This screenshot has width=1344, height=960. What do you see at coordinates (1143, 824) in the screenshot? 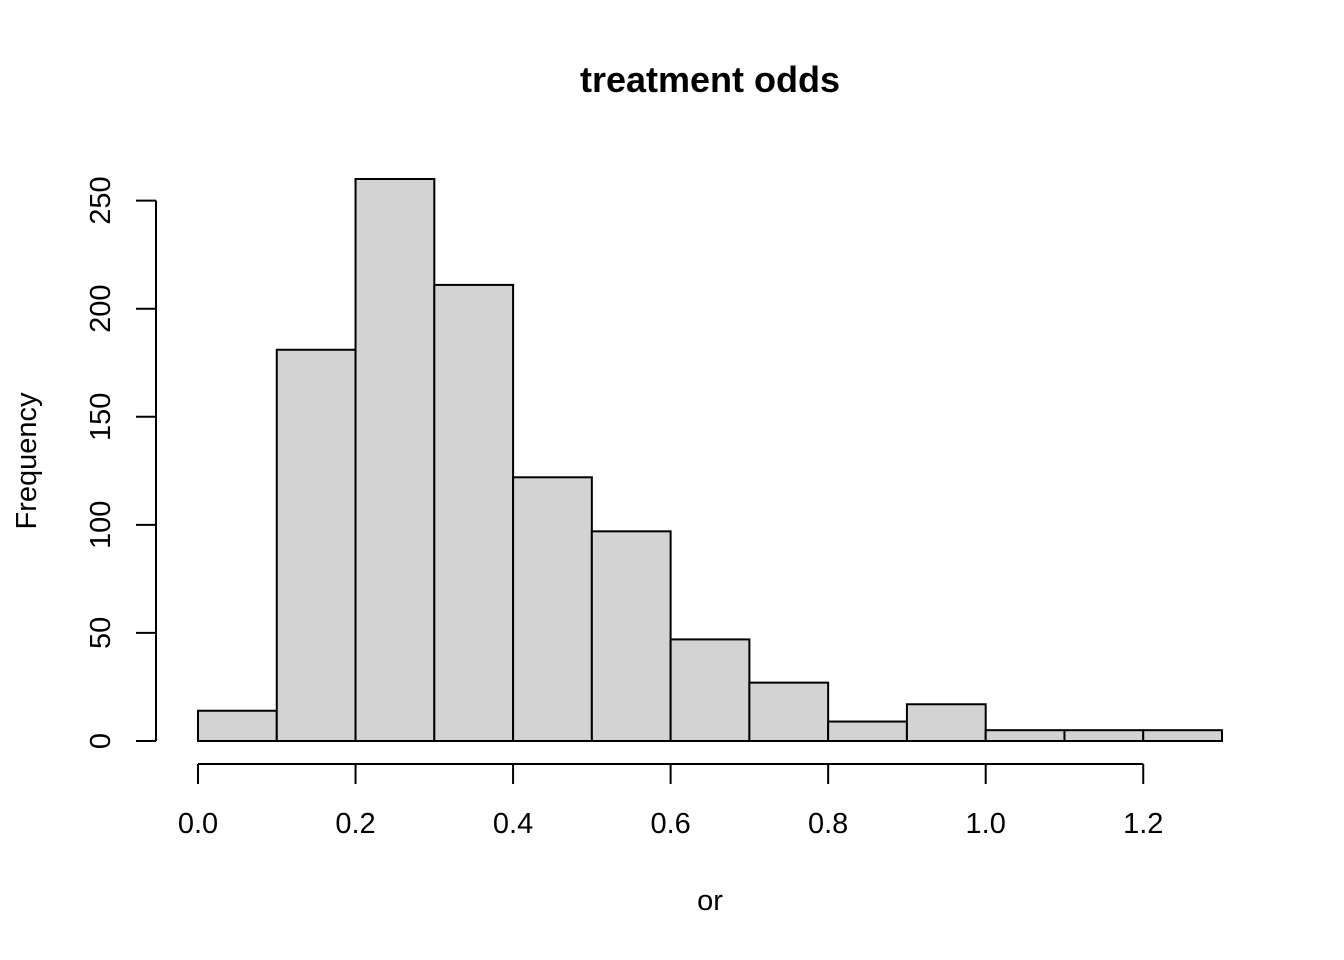
I see `x-tick-label-6: 1.2` at bounding box center [1143, 824].